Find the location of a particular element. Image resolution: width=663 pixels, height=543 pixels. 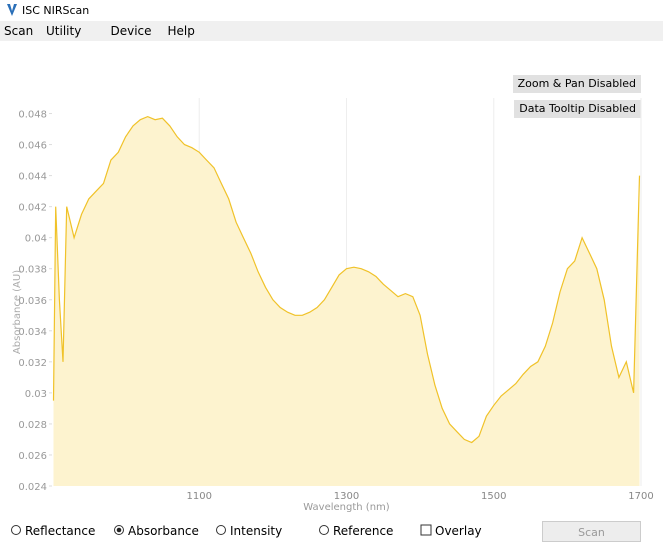

y-tick-label: 0.046 is located at coordinates (32, 146).